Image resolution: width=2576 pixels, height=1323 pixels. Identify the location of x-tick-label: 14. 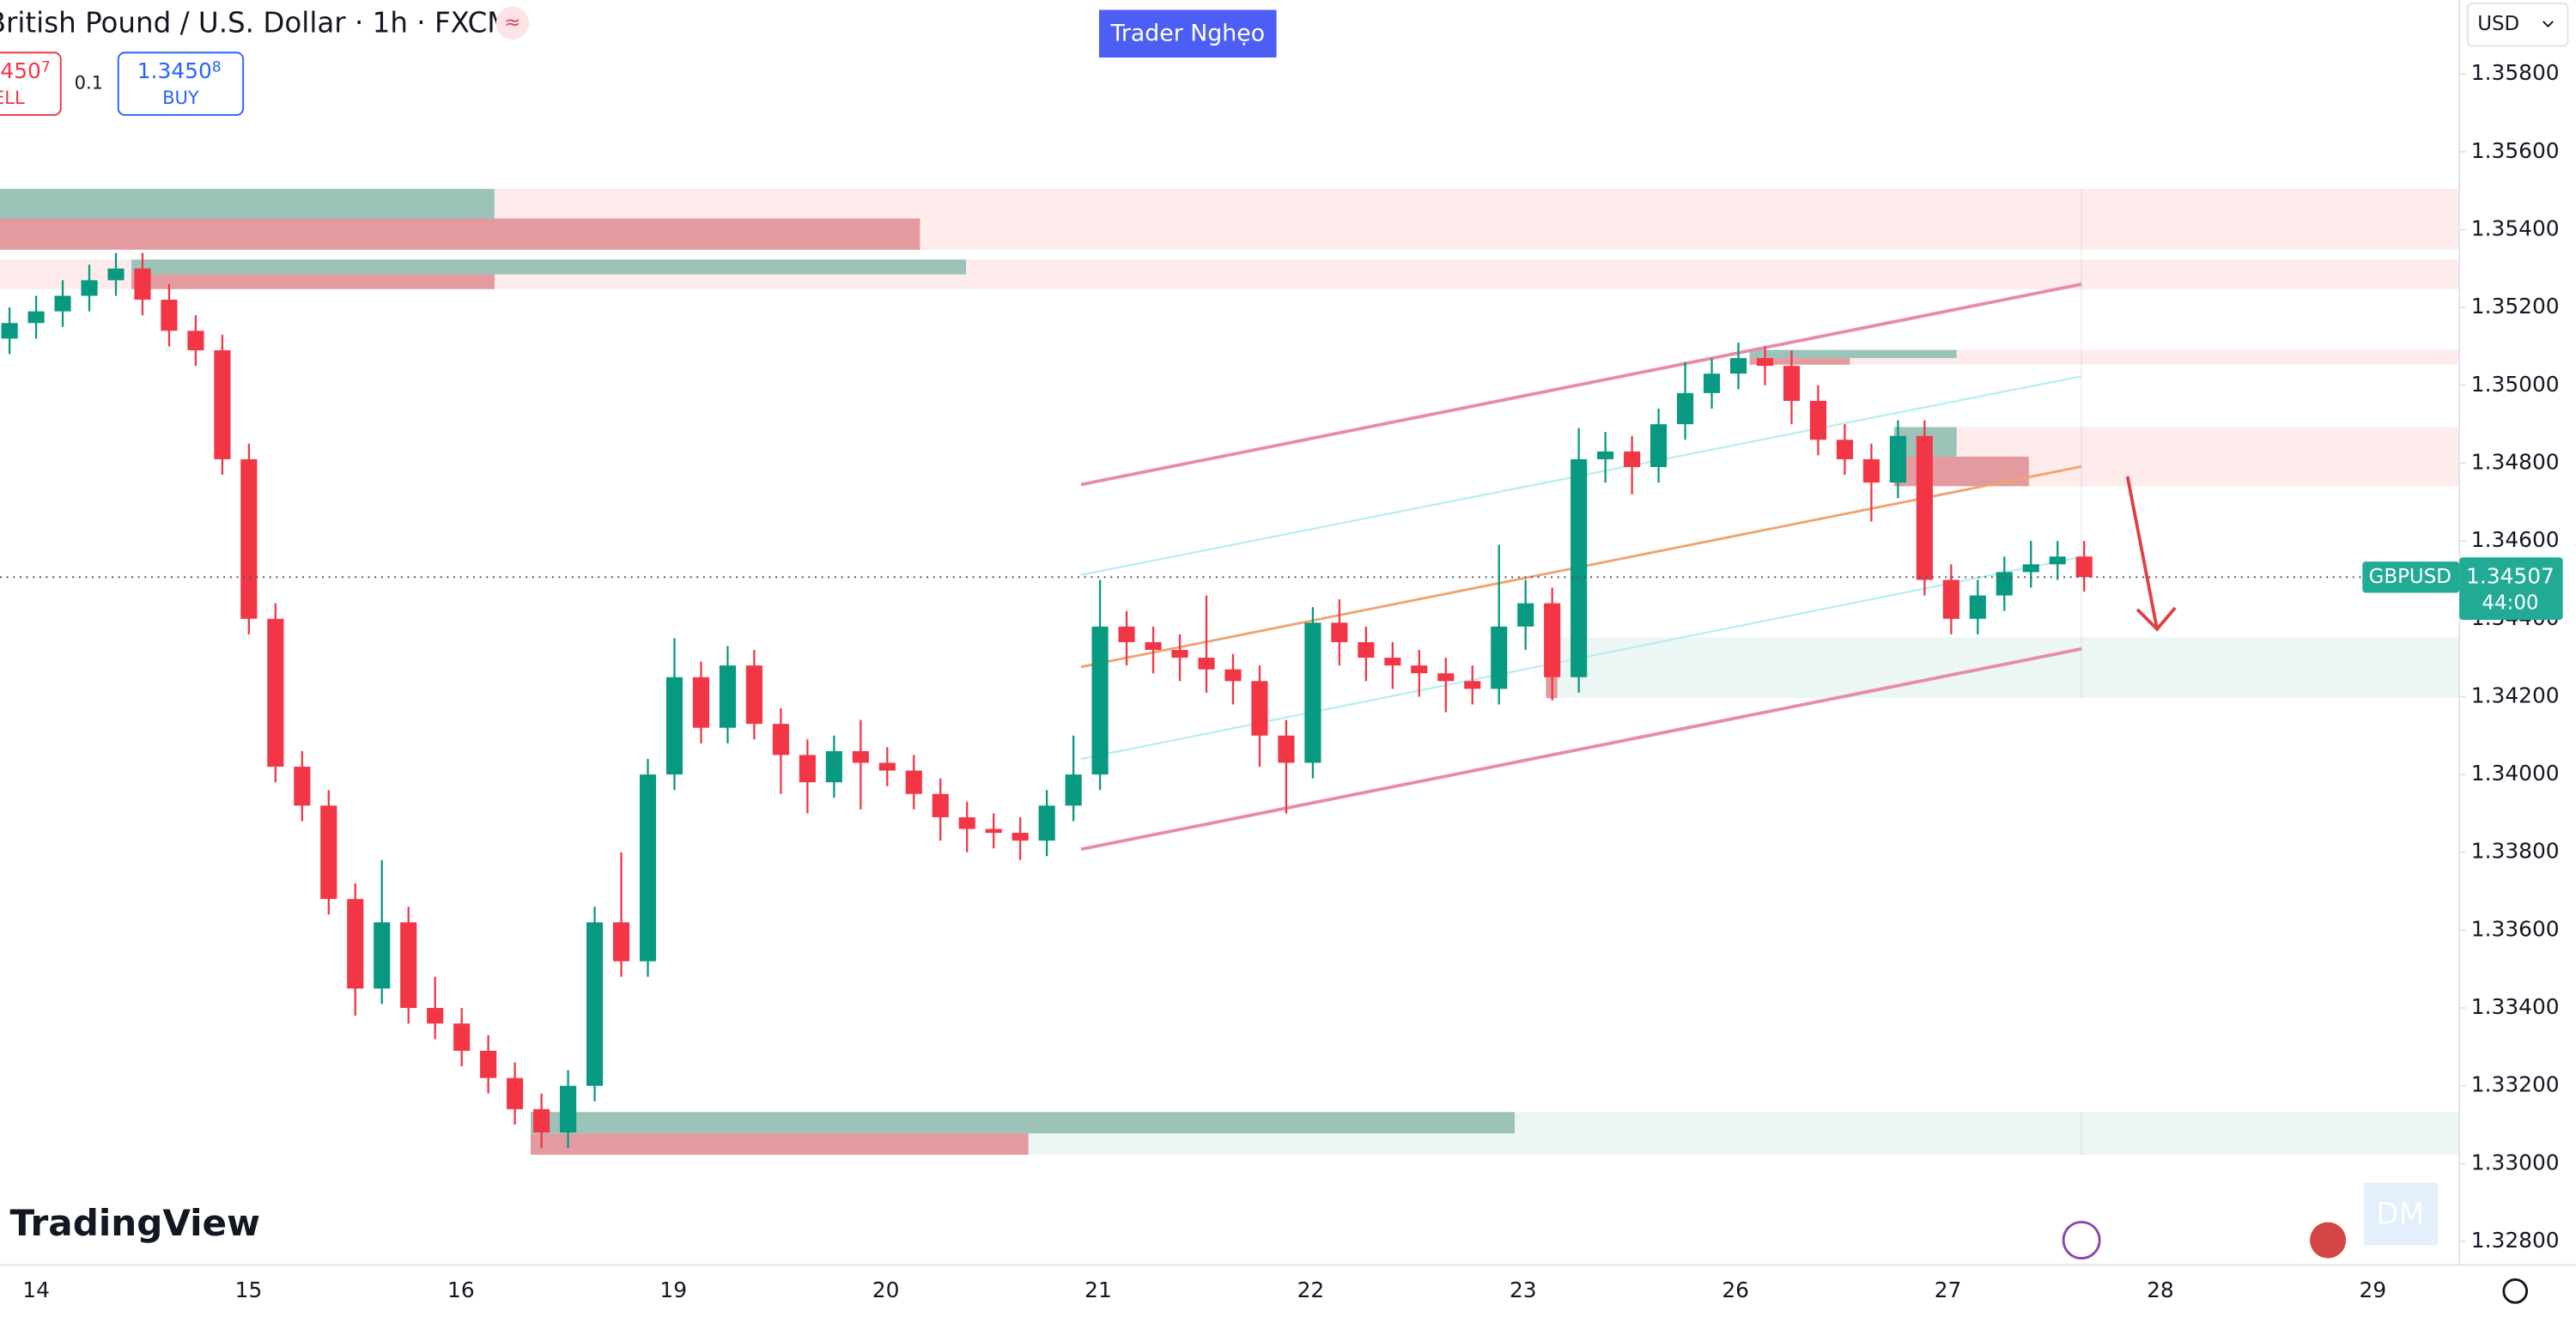
(36, 1289).